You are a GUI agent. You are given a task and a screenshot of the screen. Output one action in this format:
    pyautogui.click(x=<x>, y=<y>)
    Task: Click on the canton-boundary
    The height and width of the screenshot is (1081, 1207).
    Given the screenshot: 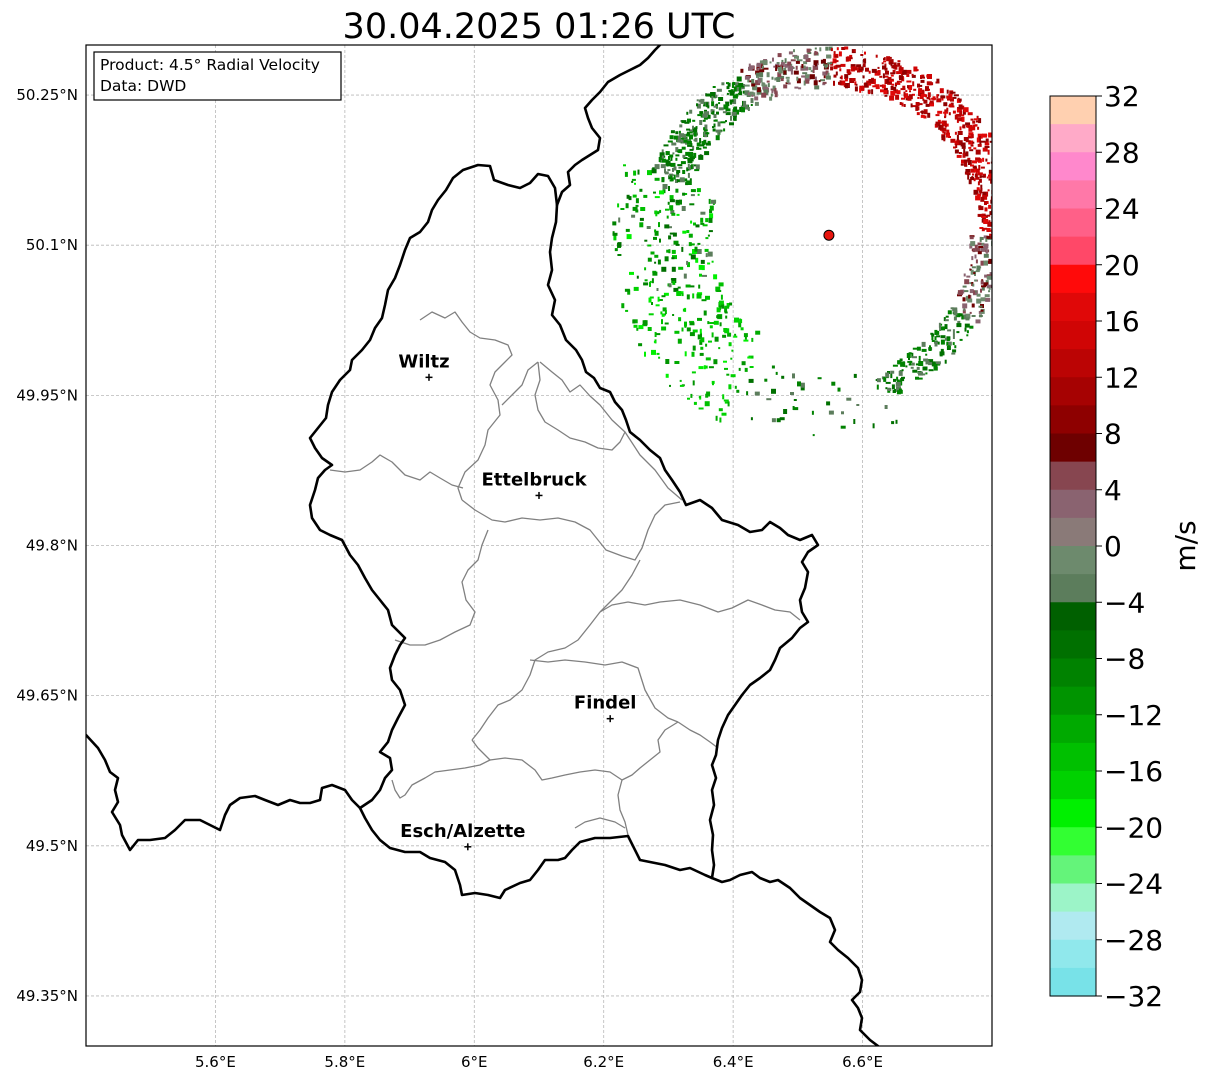 What is the action you would take?
    pyautogui.click(x=600, y=823)
    